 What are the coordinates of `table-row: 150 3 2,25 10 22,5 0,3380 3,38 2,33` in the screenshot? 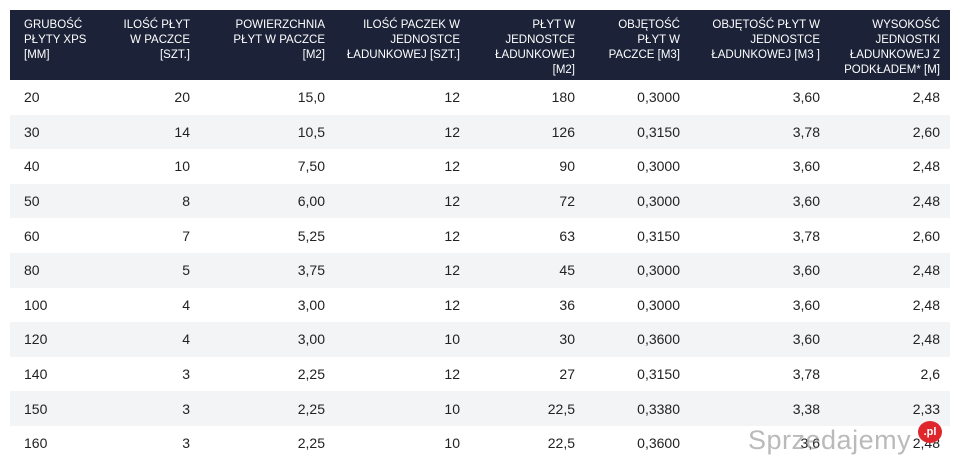 It's located at (480, 408).